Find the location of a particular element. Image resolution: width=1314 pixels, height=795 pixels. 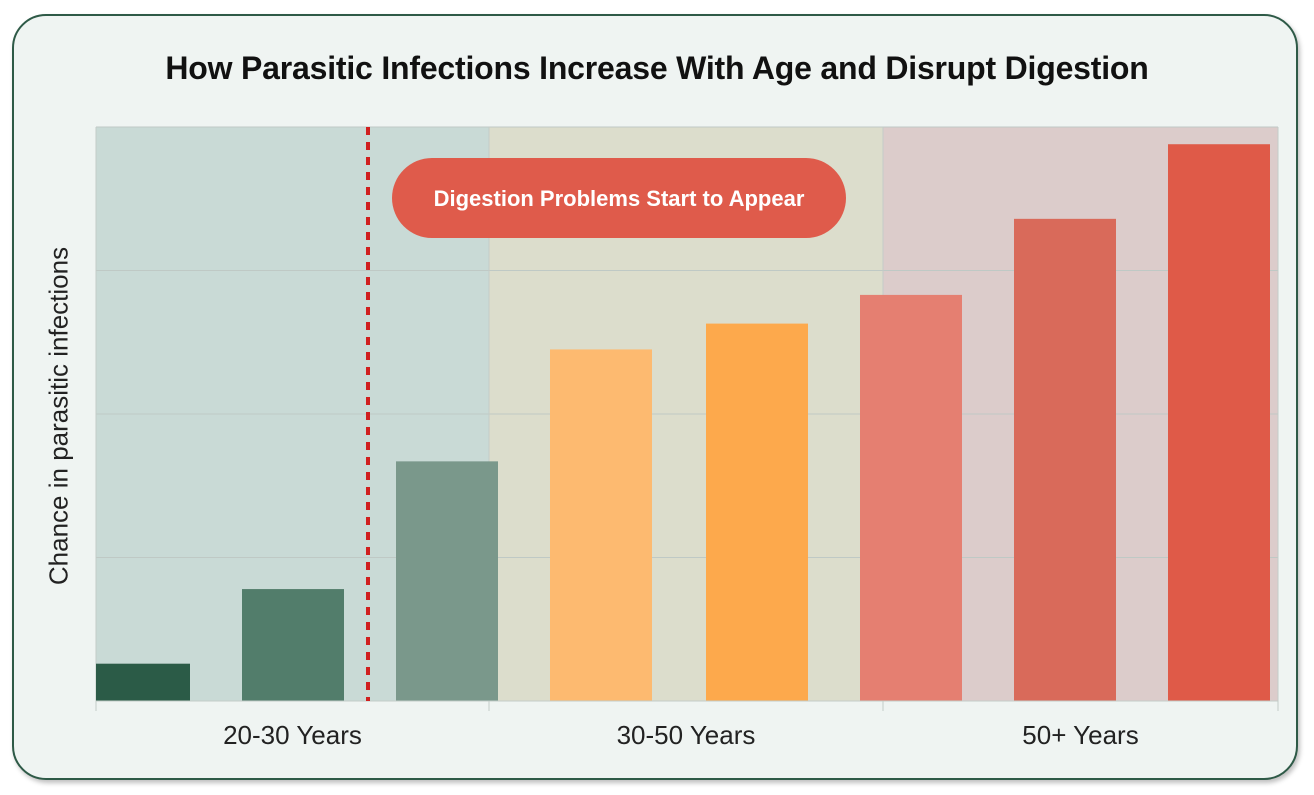

x-tick-label-3: 50+ Years is located at coordinates (1080, 735).